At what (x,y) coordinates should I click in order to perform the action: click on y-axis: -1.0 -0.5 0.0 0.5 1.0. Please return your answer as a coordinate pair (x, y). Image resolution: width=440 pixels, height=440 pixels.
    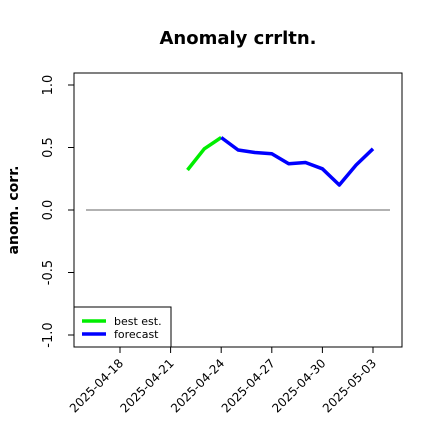
    Looking at the image, I should click on (57, 211).